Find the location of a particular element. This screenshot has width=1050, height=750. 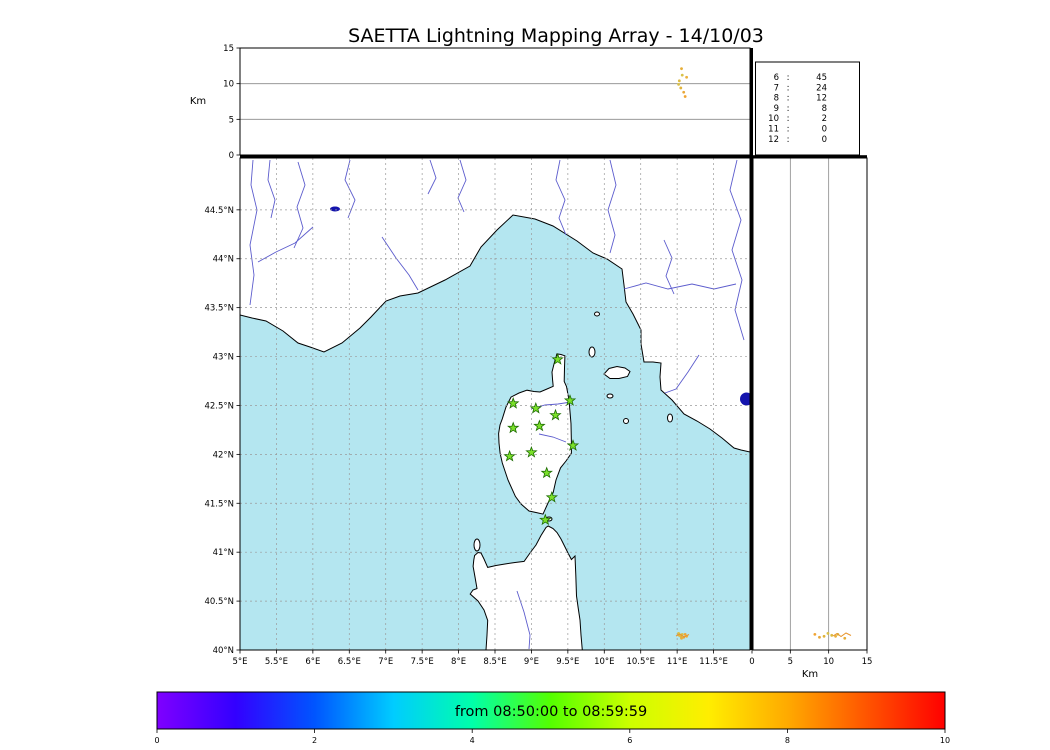

colorbar-tick-label: 4 is located at coordinates (472, 740).